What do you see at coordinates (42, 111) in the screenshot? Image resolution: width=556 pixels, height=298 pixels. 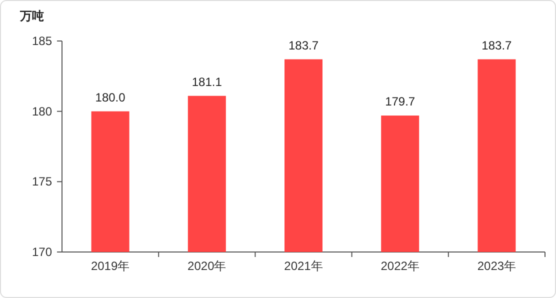 I see `y-tick-label: 180` at bounding box center [42, 111].